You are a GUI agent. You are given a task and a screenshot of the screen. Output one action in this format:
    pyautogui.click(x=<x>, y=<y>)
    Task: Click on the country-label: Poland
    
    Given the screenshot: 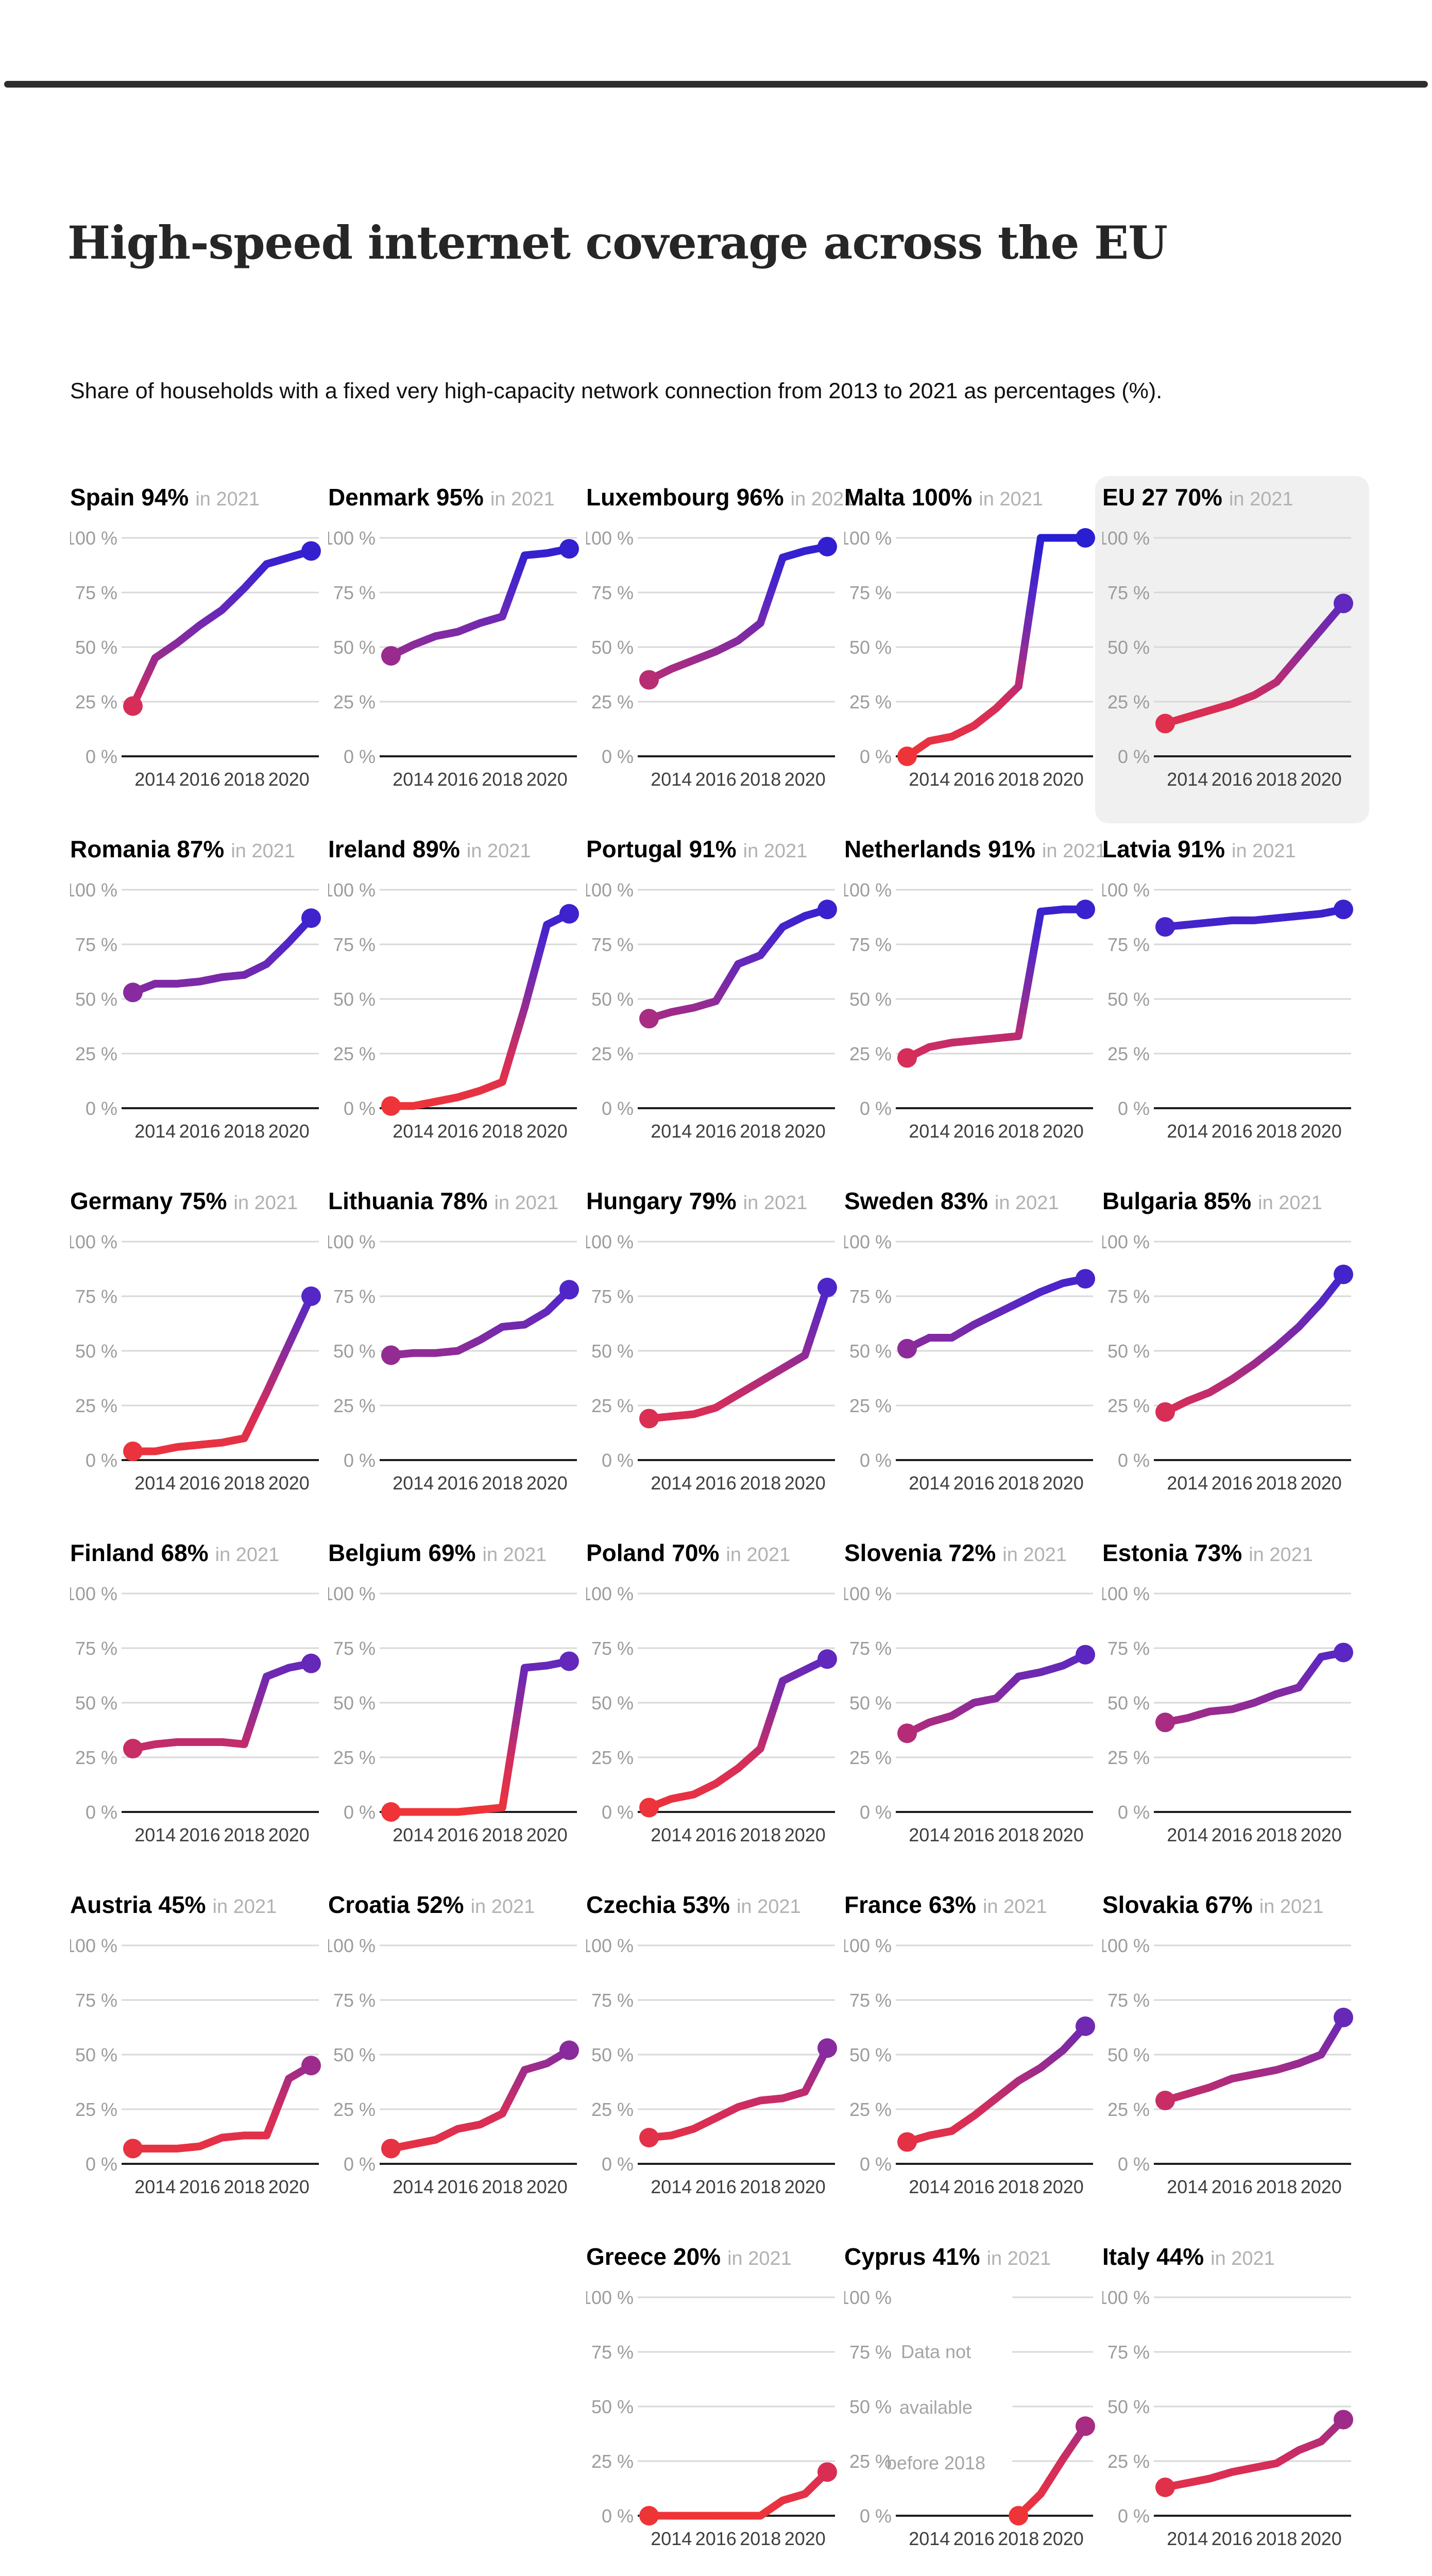 What is the action you would take?
    pyautogui.click(x=626, y=1552)
    